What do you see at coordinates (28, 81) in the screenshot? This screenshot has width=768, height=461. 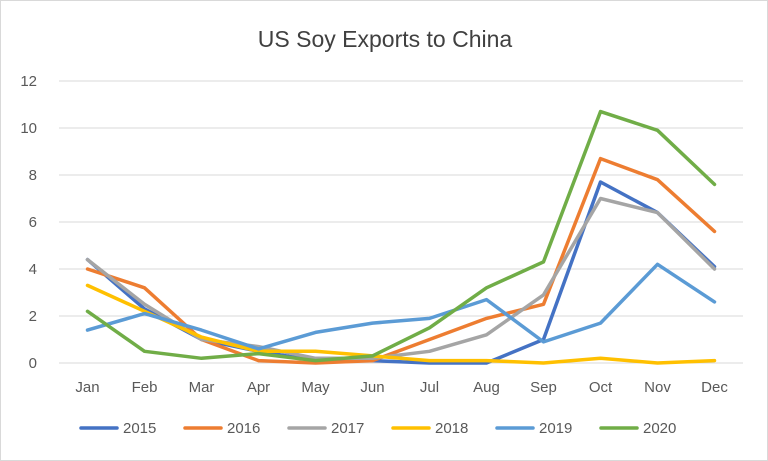 I see `y-tick-label: 12` at bounding box center [28, 81].